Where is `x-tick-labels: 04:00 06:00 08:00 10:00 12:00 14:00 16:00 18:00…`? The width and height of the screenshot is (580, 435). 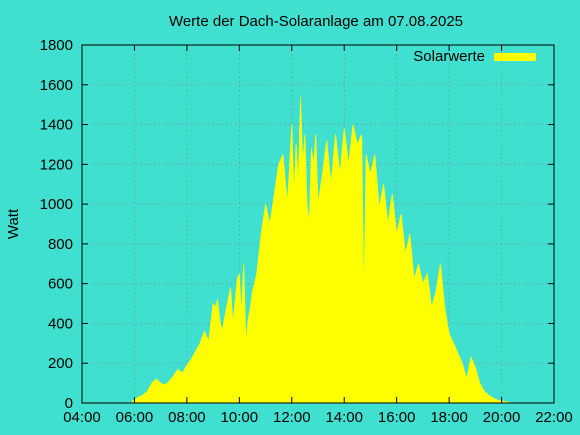 x-tick-labels: 04:00 06:00 08:00 10:00 12:00 14:00 16:00 18:00… is located at coordinates (318, 417).